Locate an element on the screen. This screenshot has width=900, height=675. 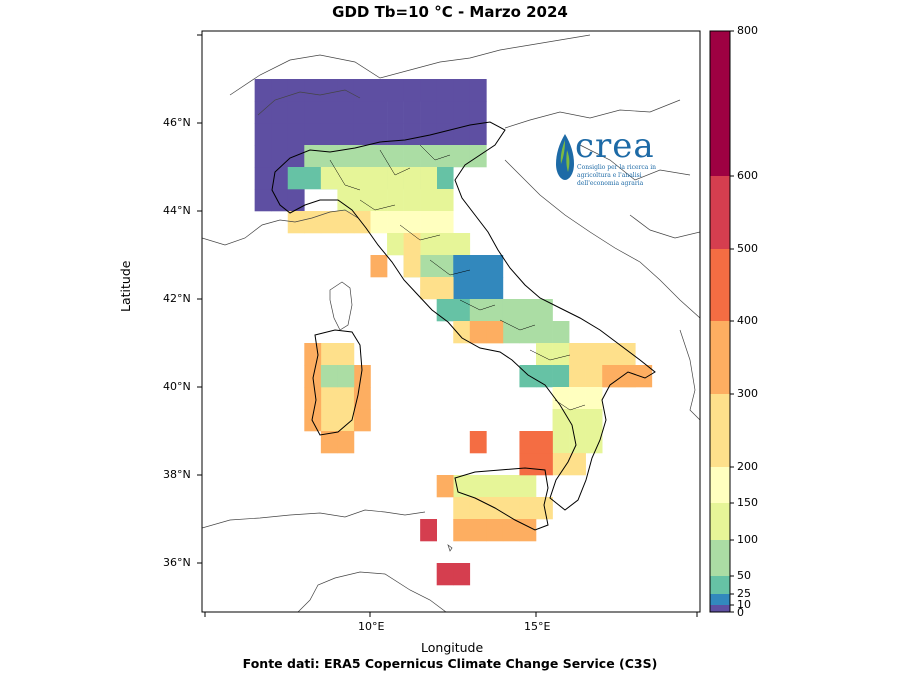
sardinia-outline is located at coordinates (337, 382).